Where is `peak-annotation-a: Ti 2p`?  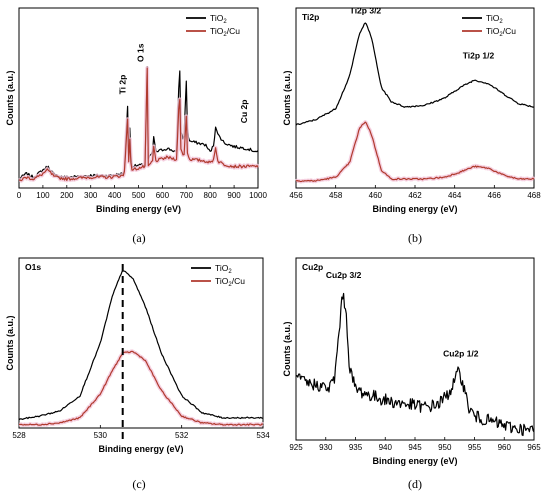 peak-annotation-a: Ti 2p is located at coordinates (122, 85).